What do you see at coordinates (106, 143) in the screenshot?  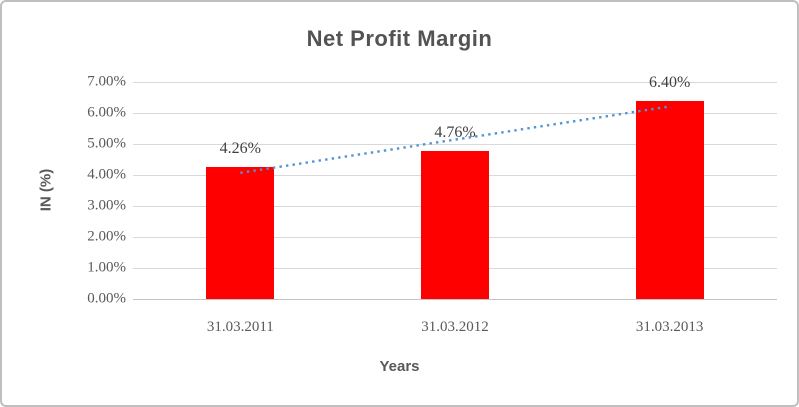 I see `y-tick-label: 5.00%` at bounding box center [106, 143].